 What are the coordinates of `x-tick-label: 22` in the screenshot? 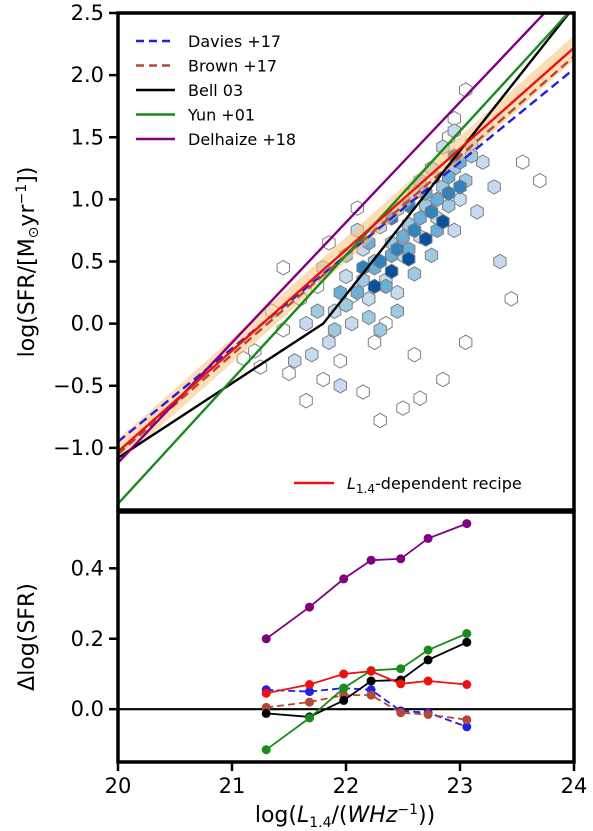 It's located at (346, 786).